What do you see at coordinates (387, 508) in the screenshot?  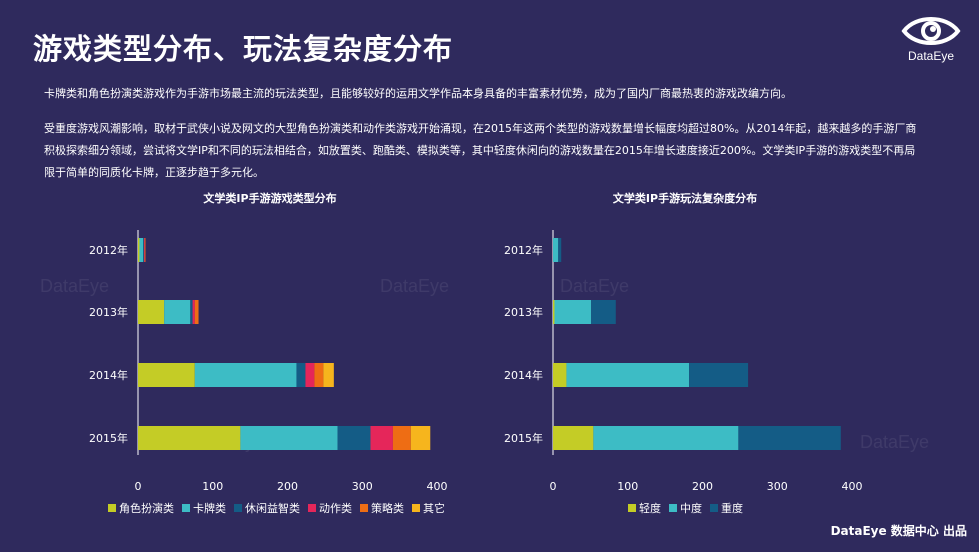 I see `legend-label: 策略类` at bounding box center [387, 508].